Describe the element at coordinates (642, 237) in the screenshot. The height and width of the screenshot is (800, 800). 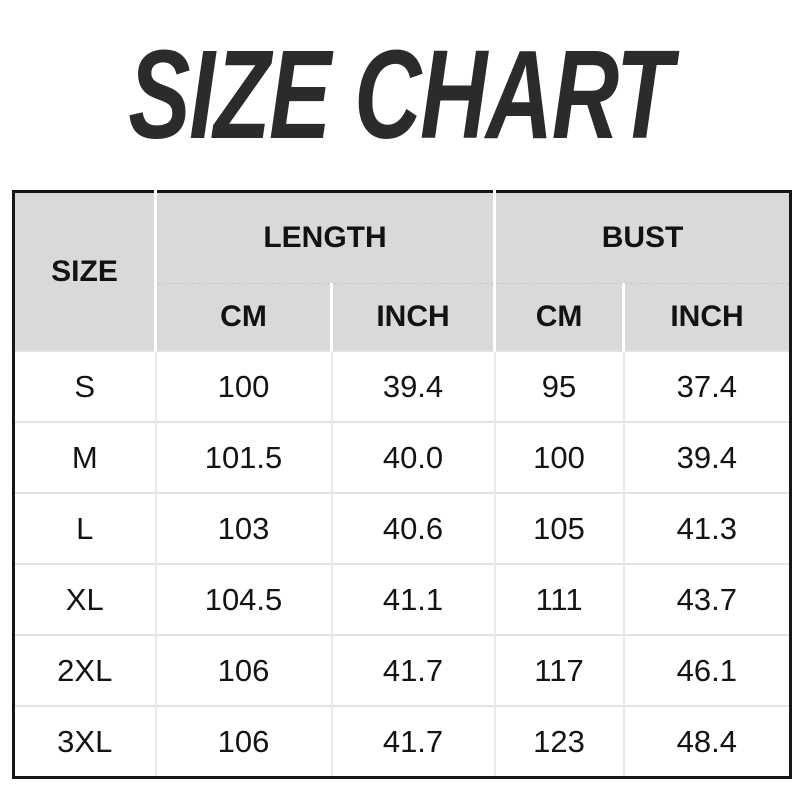
I see `header-bust-group: BUST` at that location.